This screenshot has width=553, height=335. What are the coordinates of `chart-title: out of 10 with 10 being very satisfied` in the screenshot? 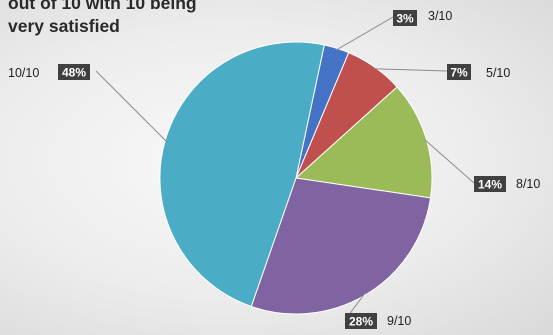 It's located at (138, 19).